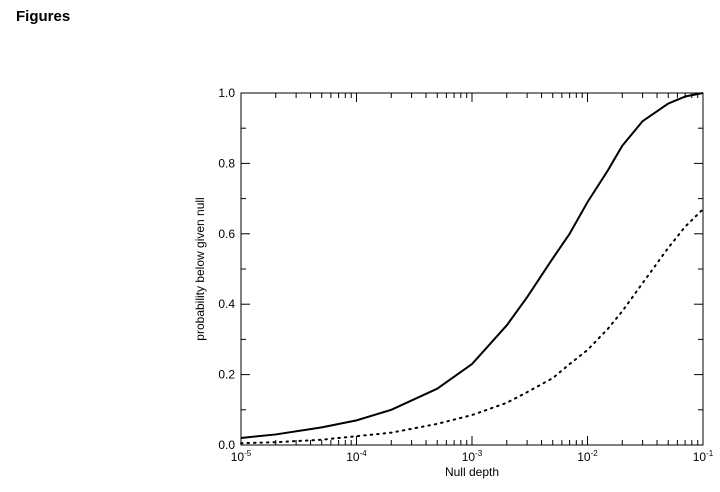 The width and height of the screenshot is (720, 492). I want to click on y-tick-label: 0.0, so click(226, 445).